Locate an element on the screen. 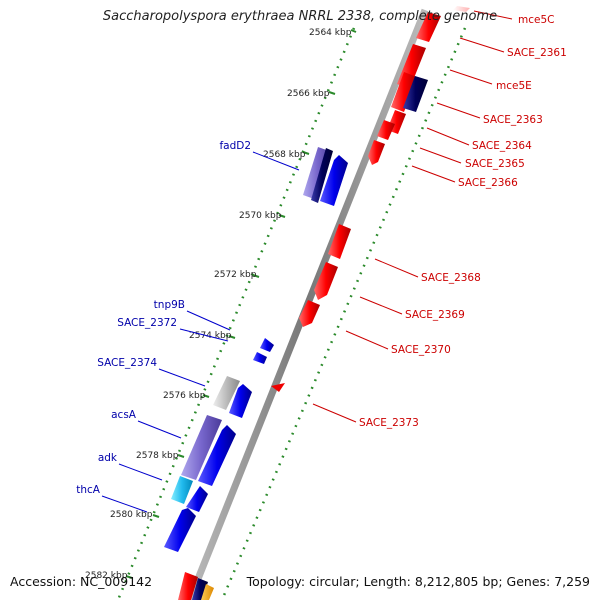 This screenshot has height=600, width=600. gene-label-acsa: acsA is located at coordinates (124, 415).